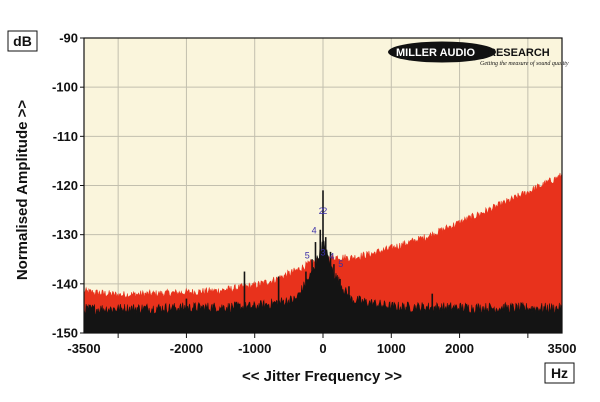  Describe the element at coordinates (322, 252) in the screenshot. I see `peak-marker: 3` at that location.